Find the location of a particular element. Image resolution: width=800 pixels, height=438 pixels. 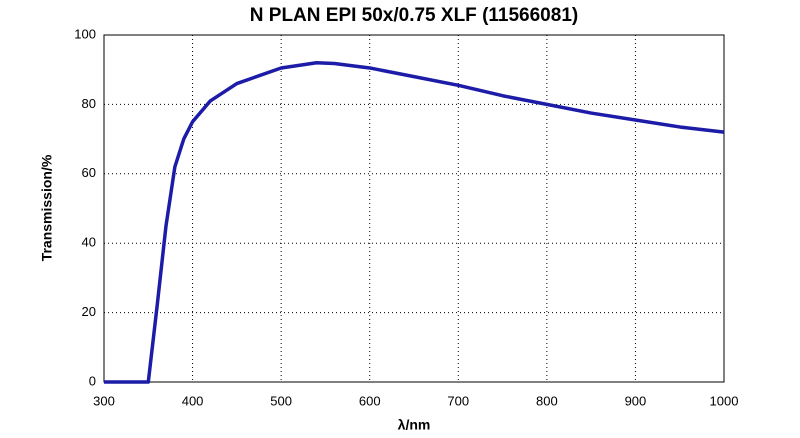

x-tick-label: 400 is located at coordinates (193, 400).